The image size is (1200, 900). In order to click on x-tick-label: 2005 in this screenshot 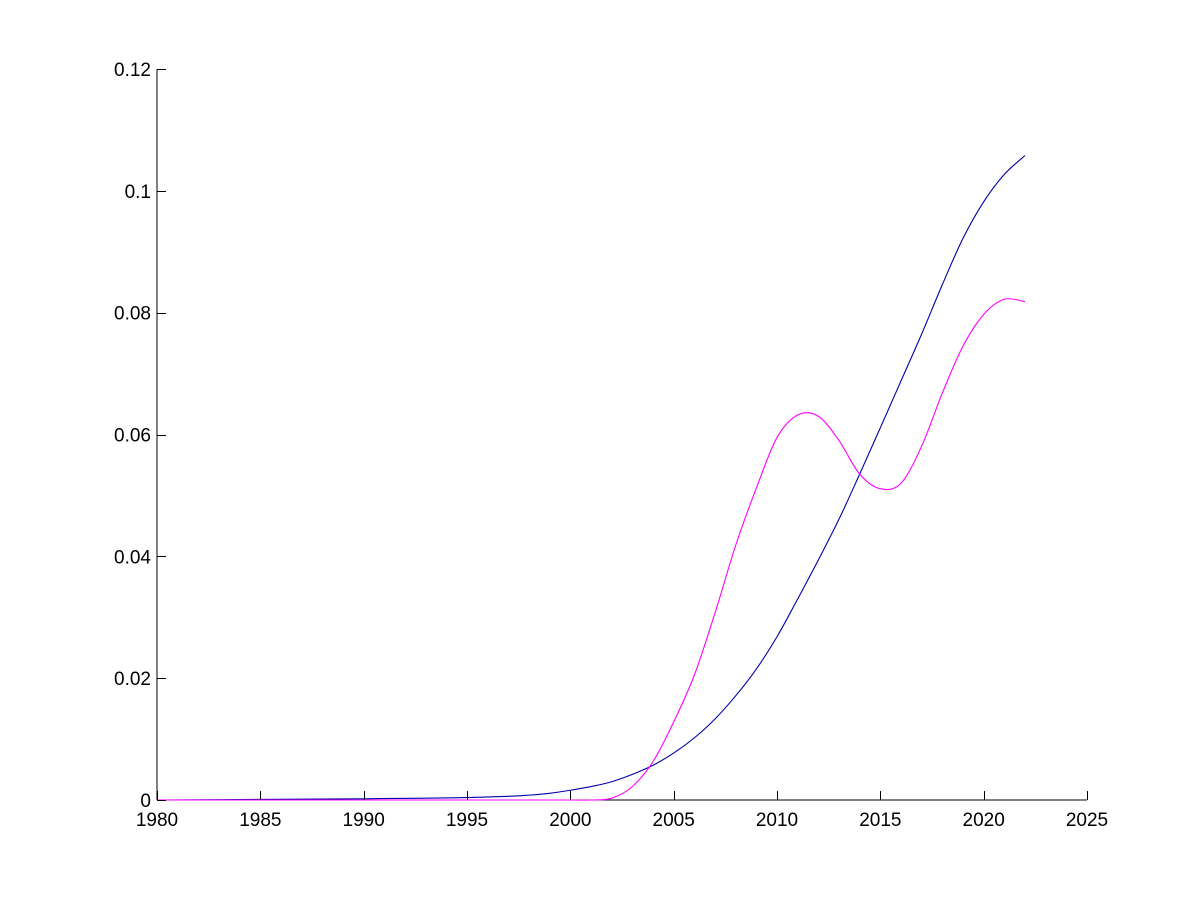, I will do `click(674, 820)`.